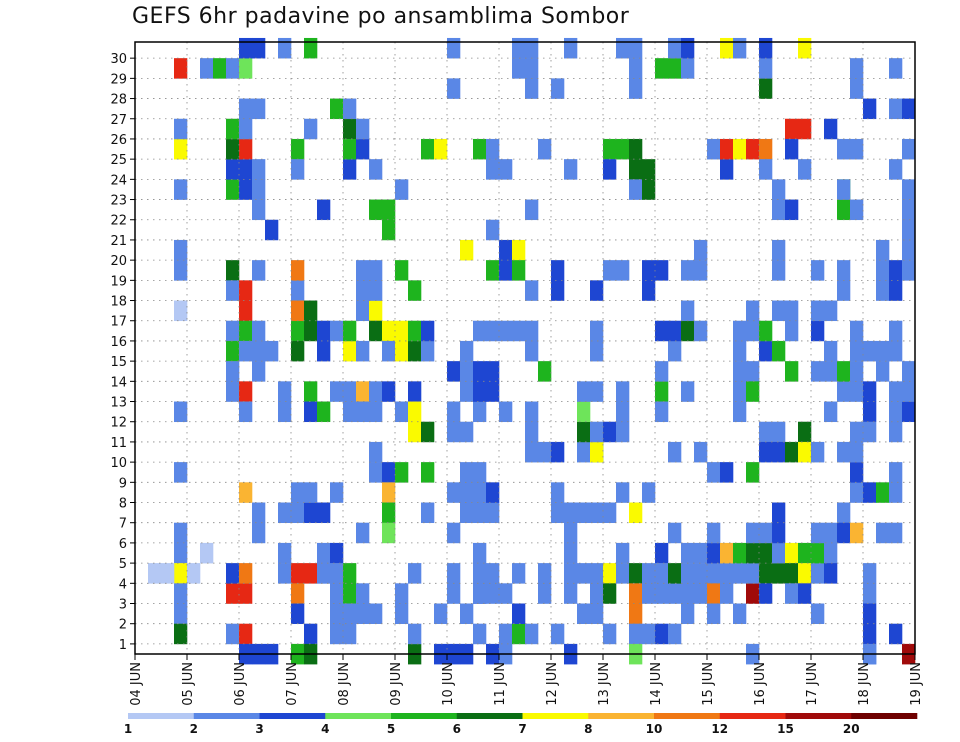 This screenshot has width=960, height=742. Describe the element at coordinates (325, 729) in the screenshot. I see `colorbar-label: 4` at that location.